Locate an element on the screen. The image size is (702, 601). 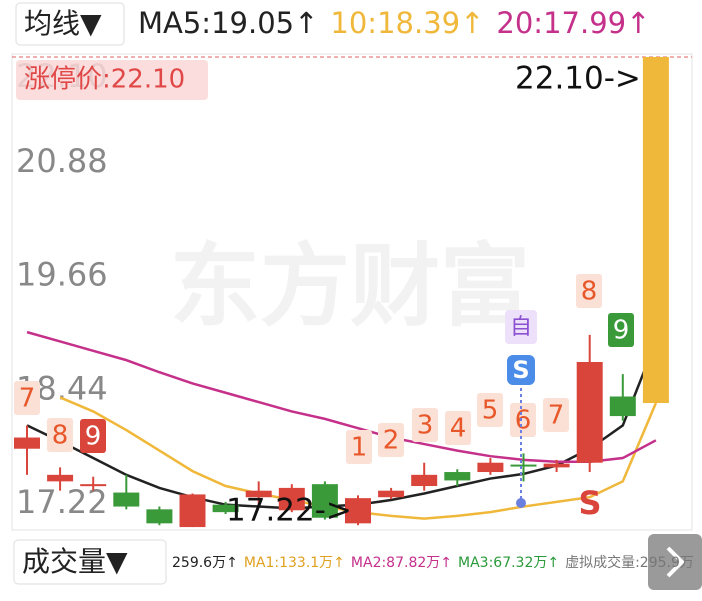
self-box is located at coordinates (521, 327).